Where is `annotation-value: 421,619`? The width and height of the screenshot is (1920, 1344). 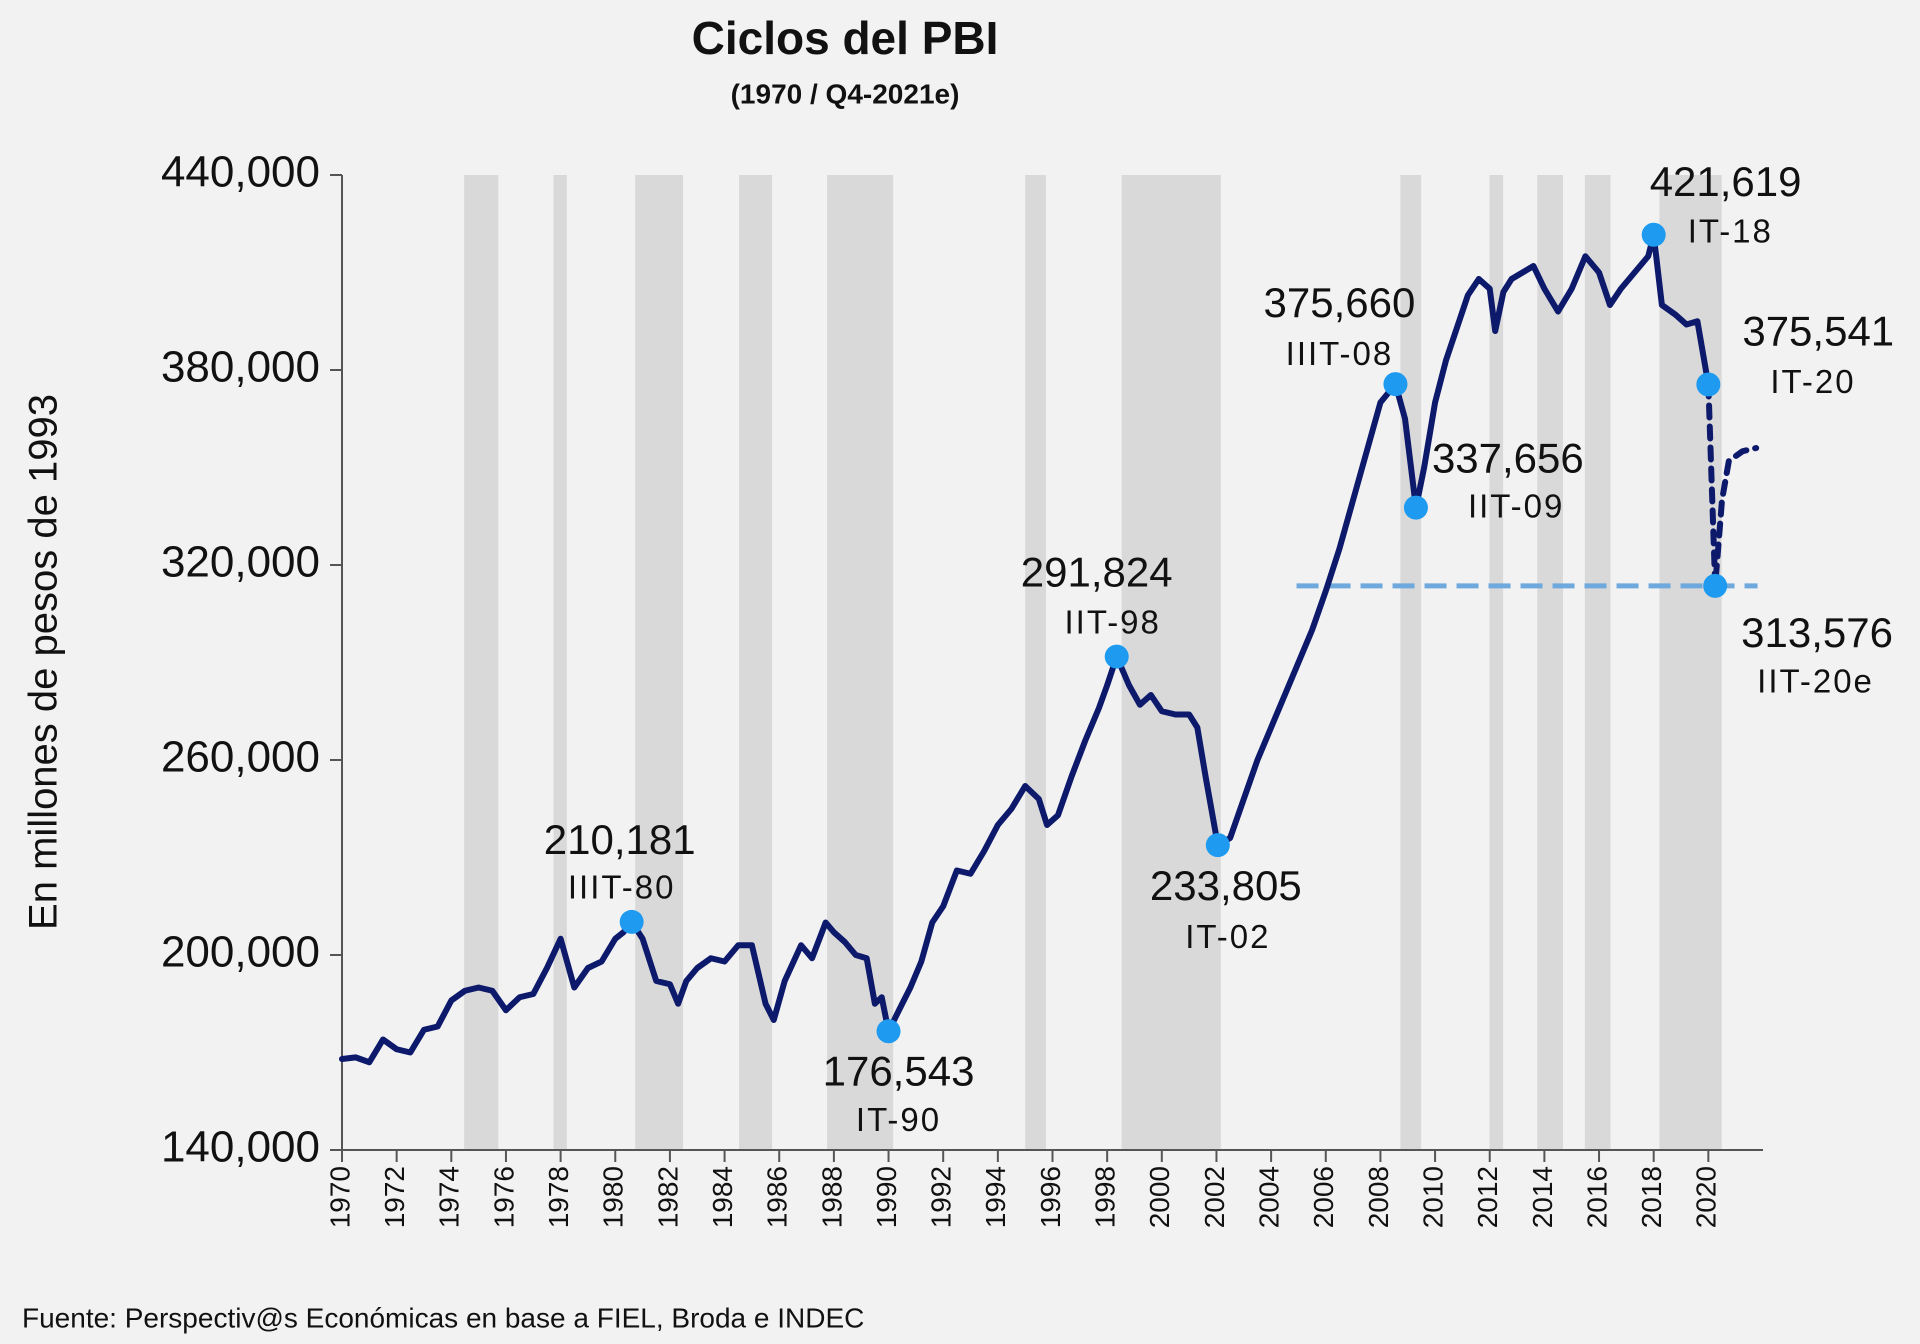 annotation-value: 421,619 is located at coordinates (1726, 181).